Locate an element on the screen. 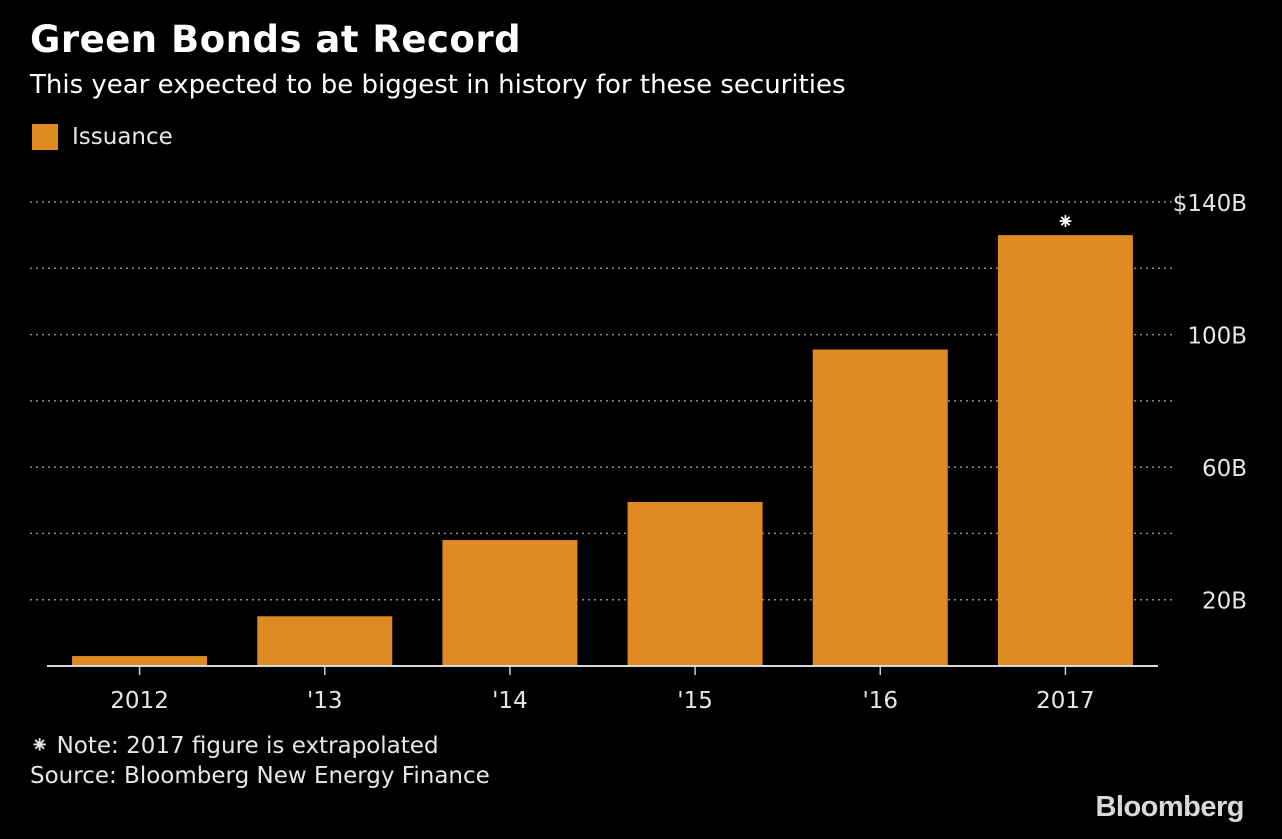  chart-note: ⁕ Note: 2017 figure is extrapolated is located at coordinates (234, 746).